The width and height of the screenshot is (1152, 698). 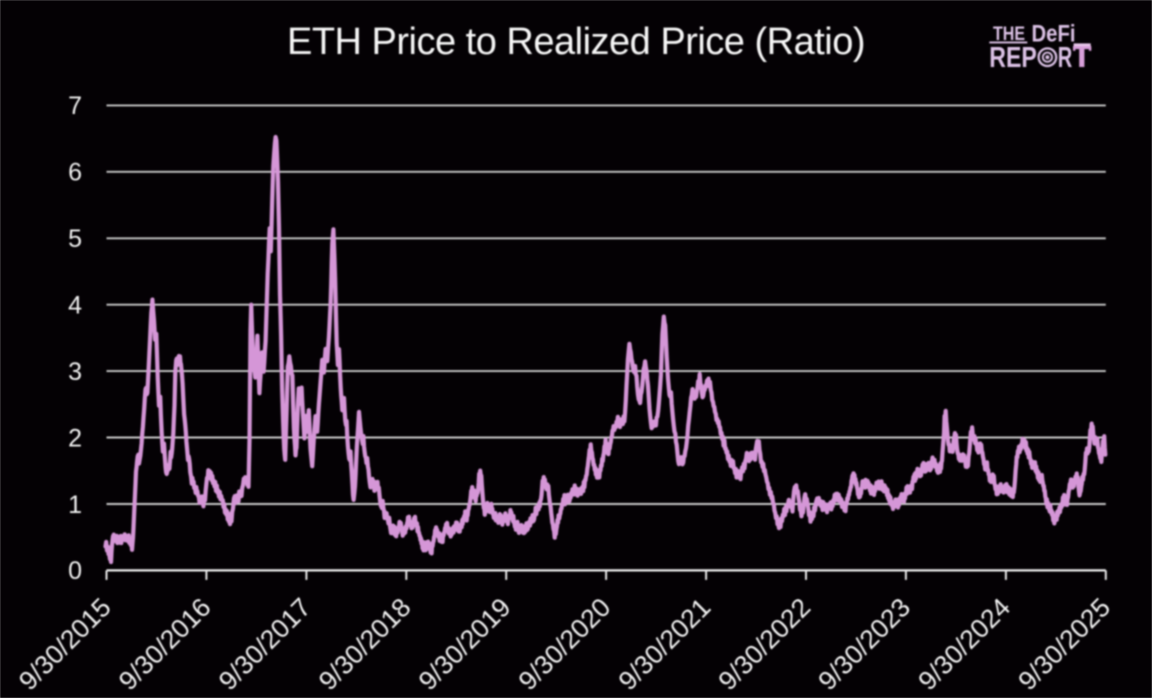 What do you see at coordinates (75, 505) in the screenshot?
I see `svg-text: 1` at bounding box center [75, 505].